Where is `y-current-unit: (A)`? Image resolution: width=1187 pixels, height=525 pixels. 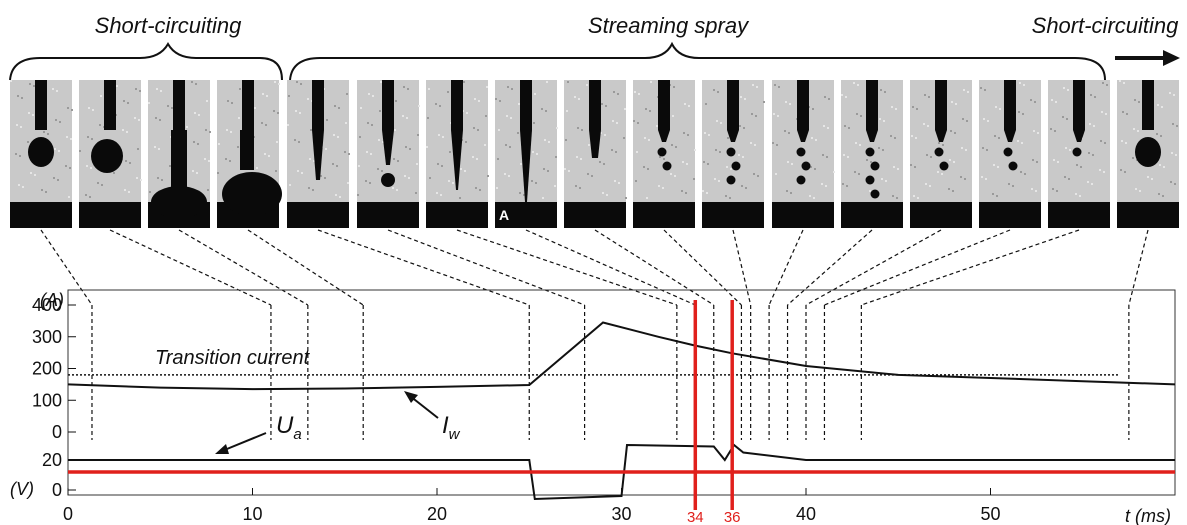
y-current-unit: (A) is located at coordinates (52, 300).